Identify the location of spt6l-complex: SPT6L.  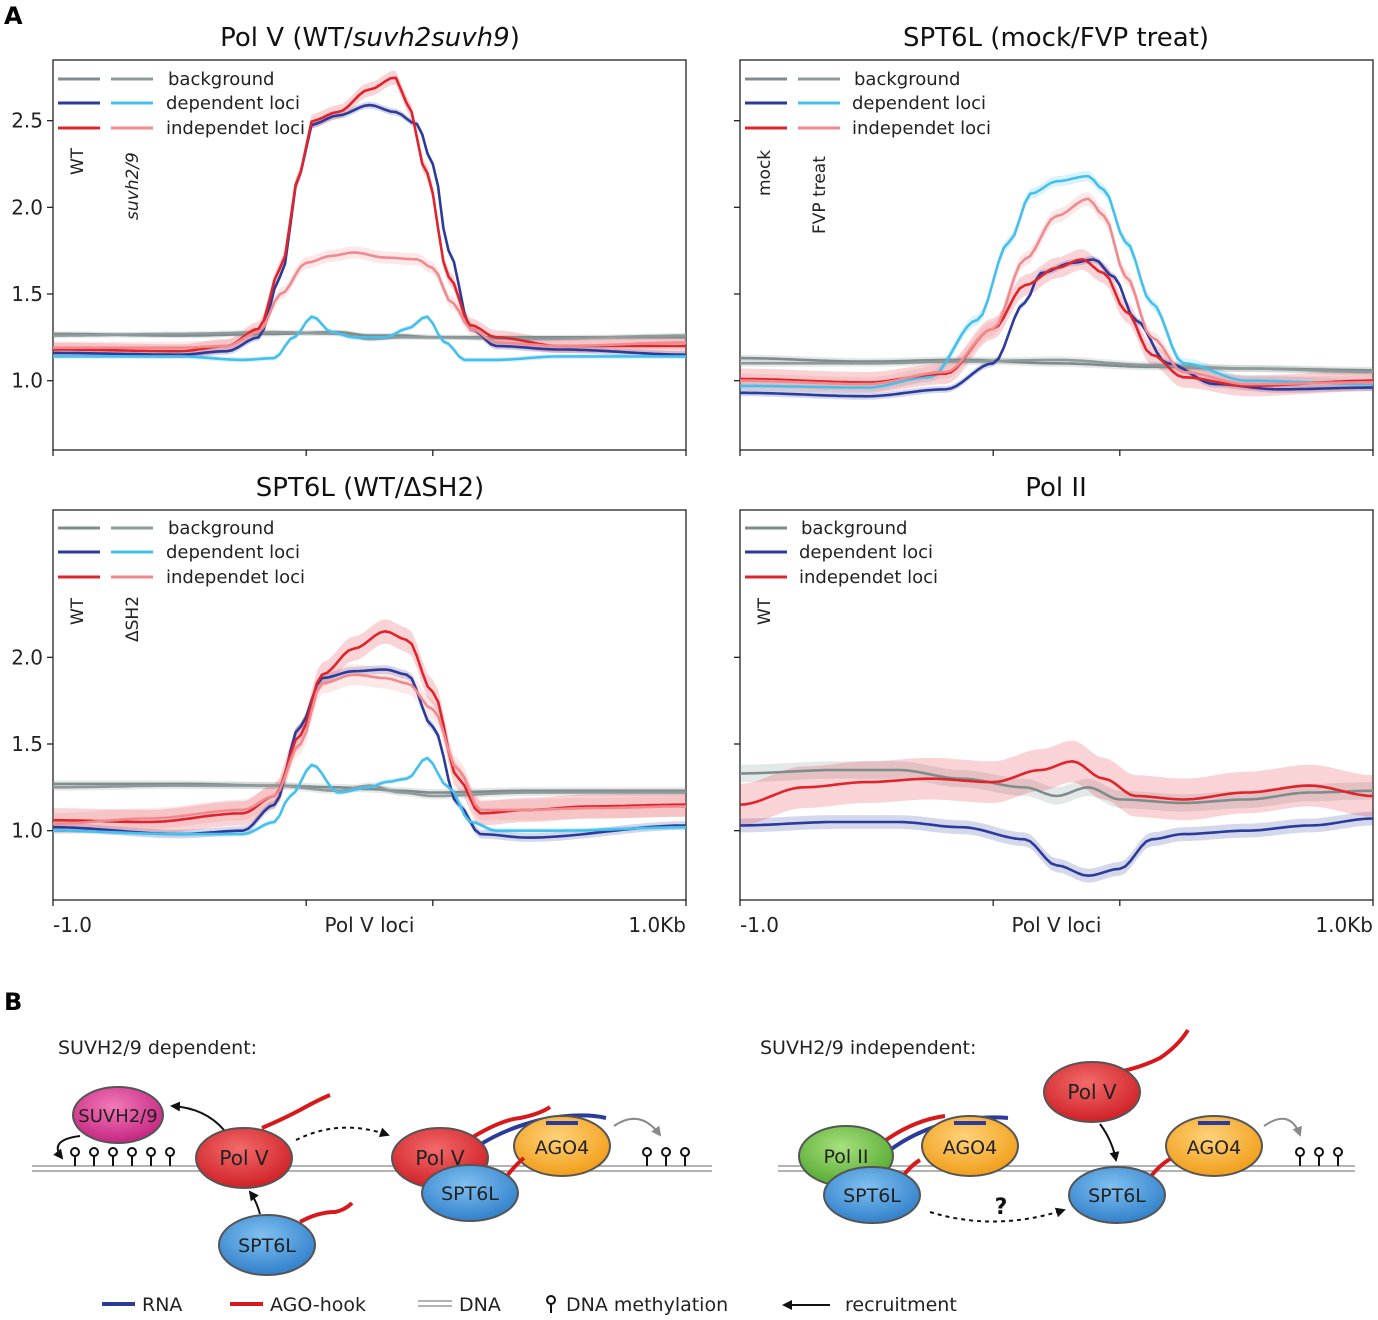
(267, 1245).